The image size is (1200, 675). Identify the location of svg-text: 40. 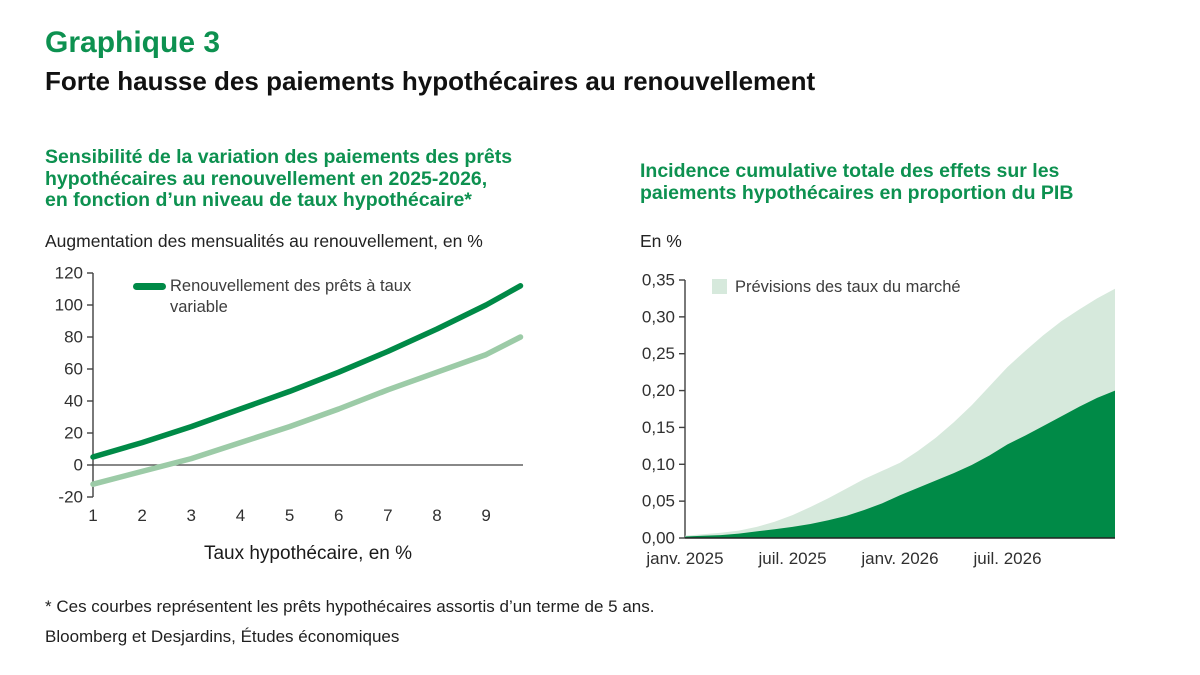
(73, 401).